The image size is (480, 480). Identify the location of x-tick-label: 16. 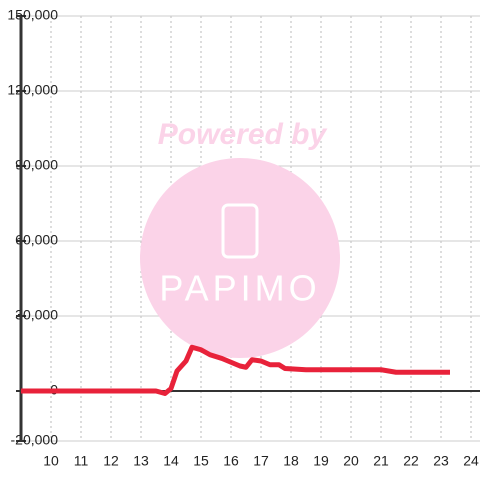
(231, 461).